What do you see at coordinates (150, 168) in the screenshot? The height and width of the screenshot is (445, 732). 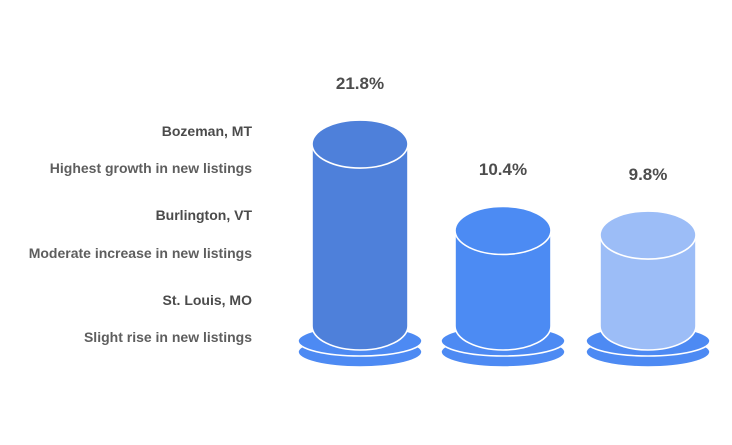 I see `category-description-bozeman: Highest growth in new listings` at bounding box center [150, 168].